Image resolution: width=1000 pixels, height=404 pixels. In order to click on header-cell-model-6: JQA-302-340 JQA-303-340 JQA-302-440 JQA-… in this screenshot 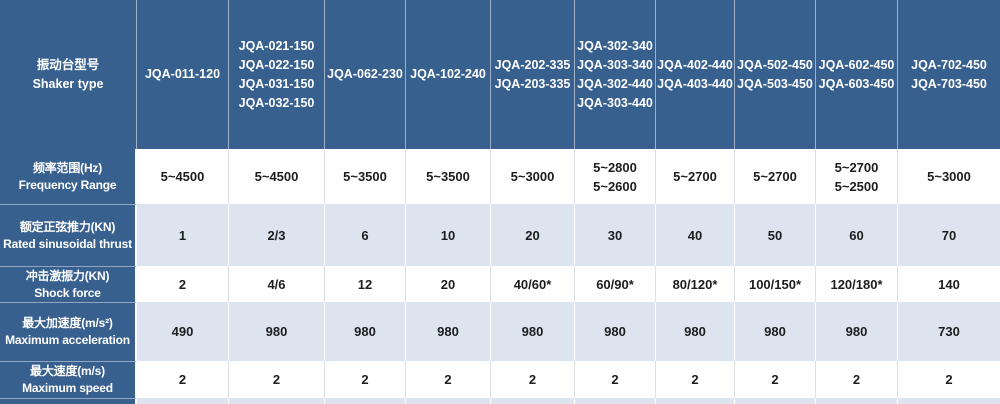, I will do `click(615, 74)`.